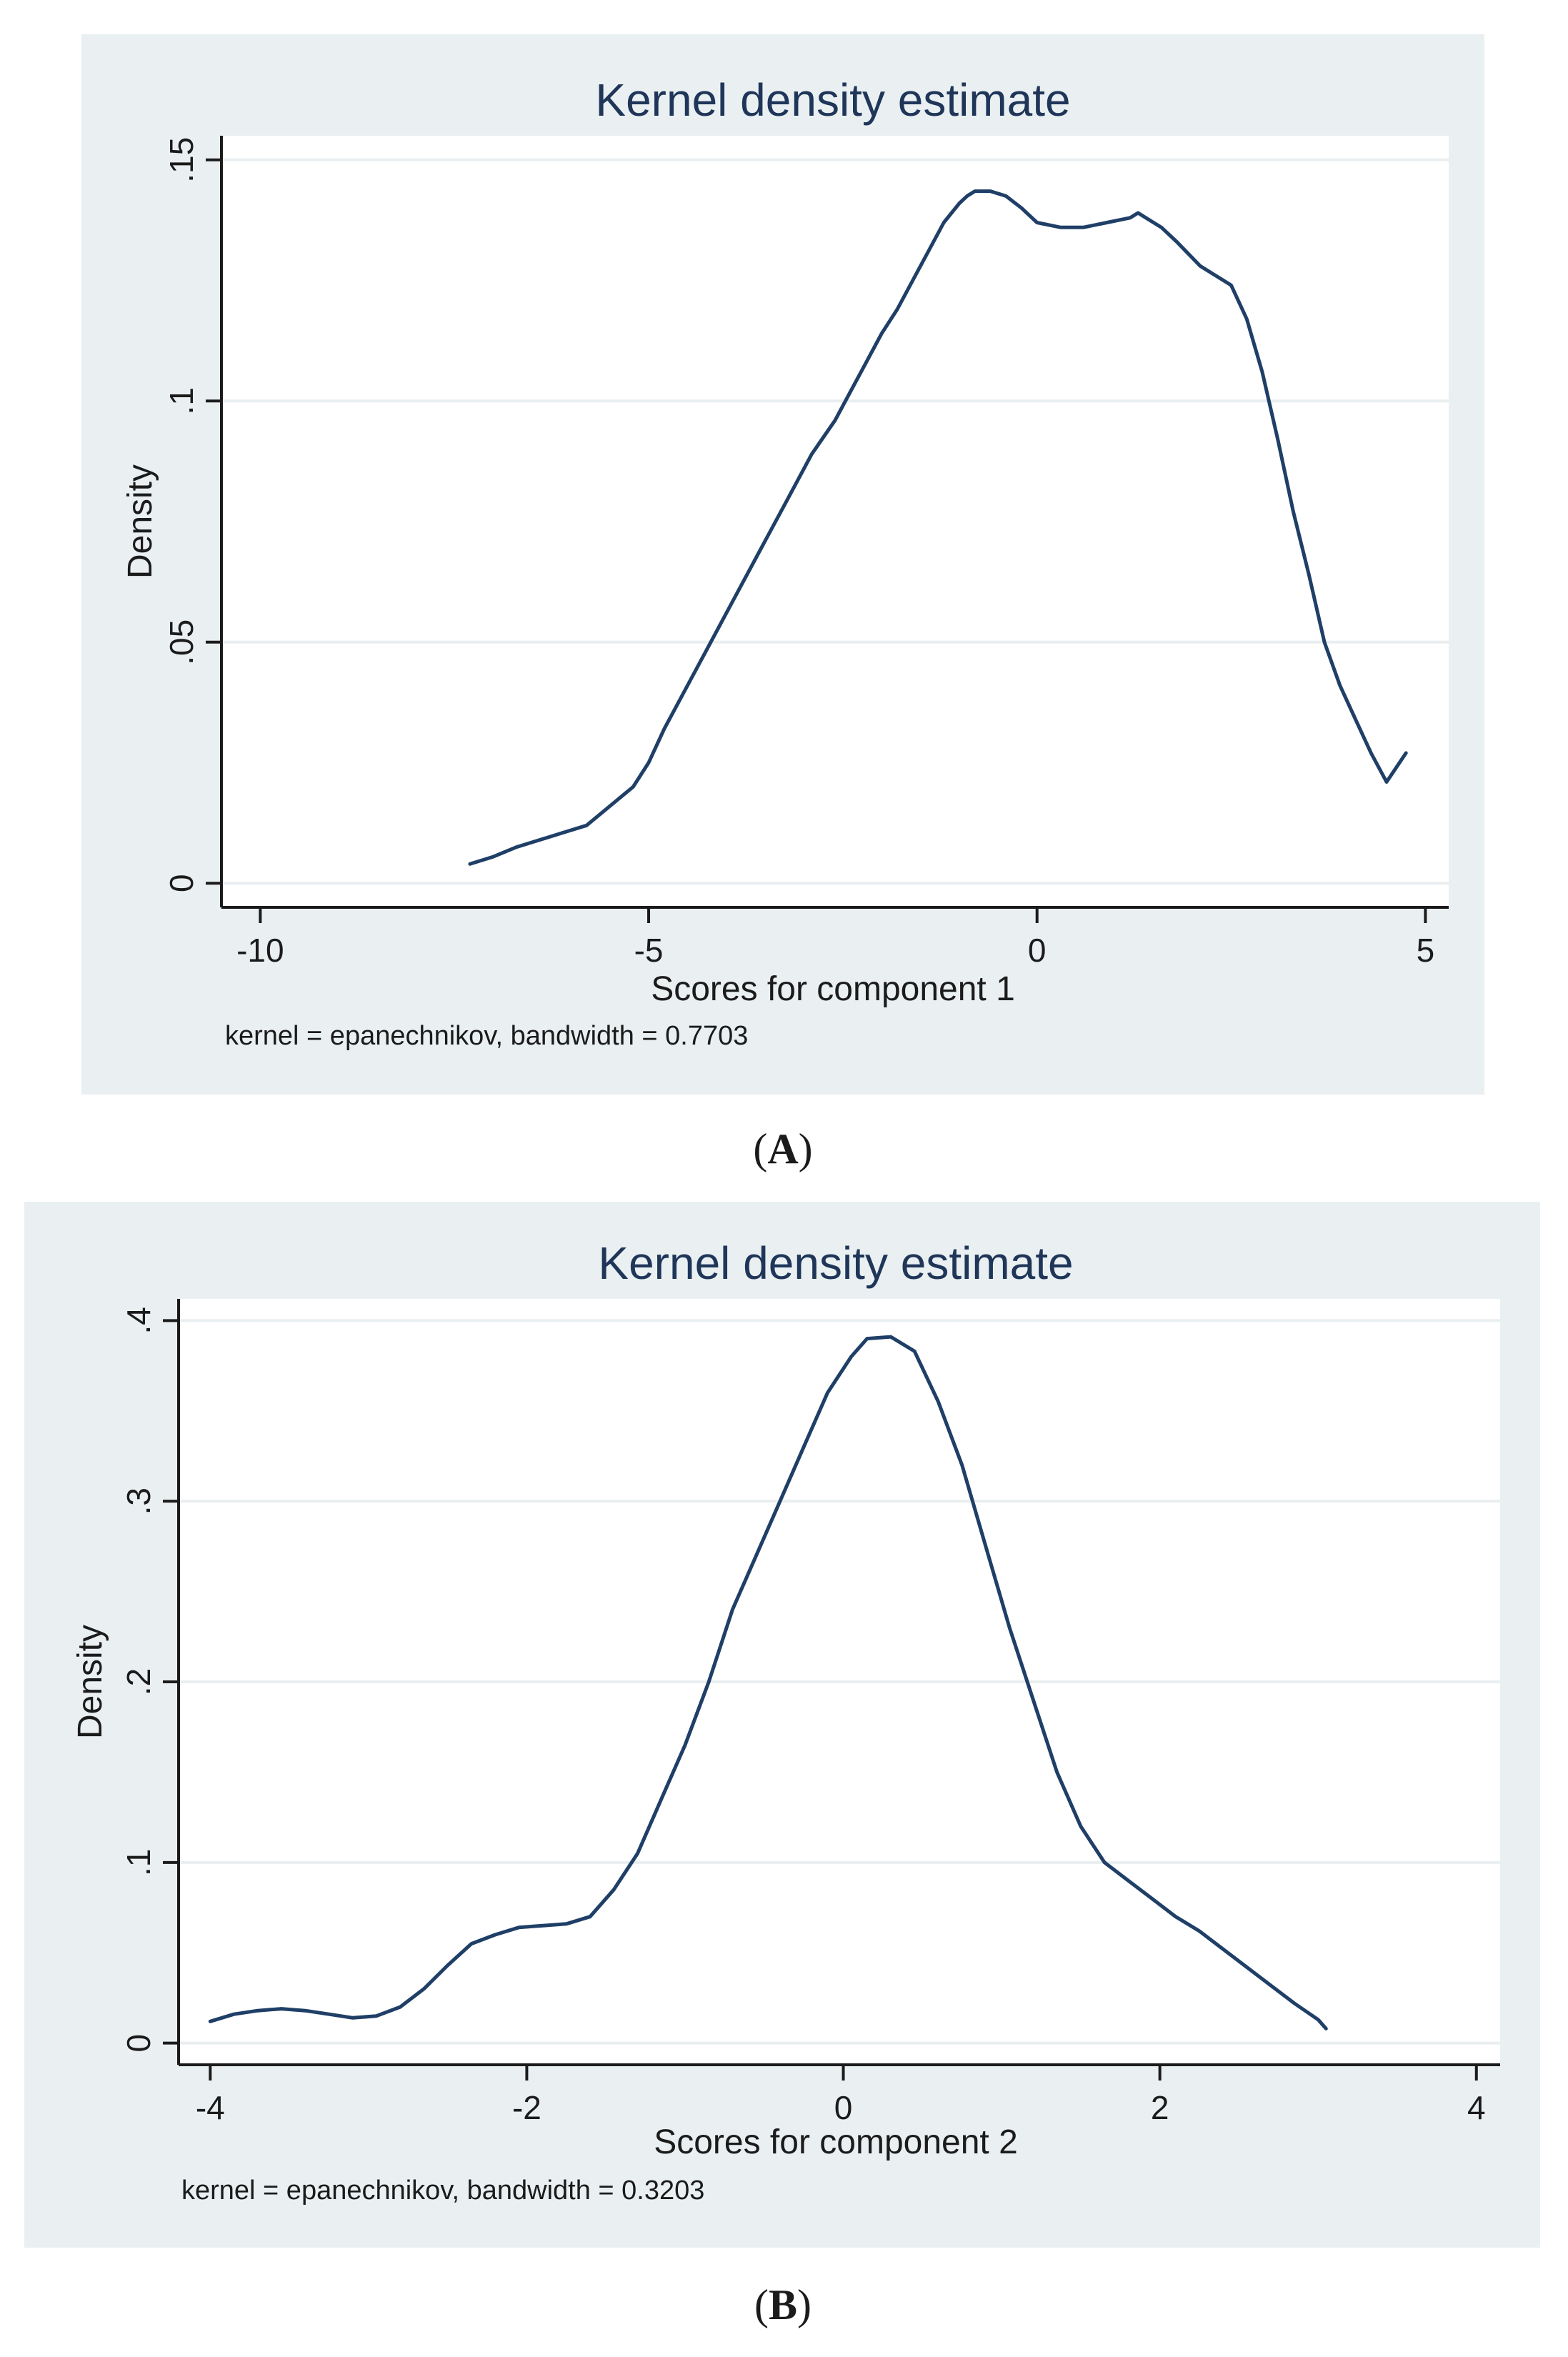 Image resolution: width=1568 pixels, height=2357 pixels. I want to click on panel-b-caption-letter: B, so click(783, 2304).